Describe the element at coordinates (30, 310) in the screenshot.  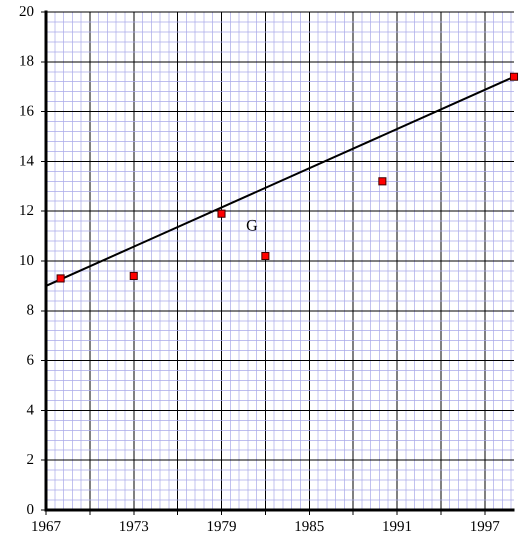
I see `y-tick-label: 8` at that location.